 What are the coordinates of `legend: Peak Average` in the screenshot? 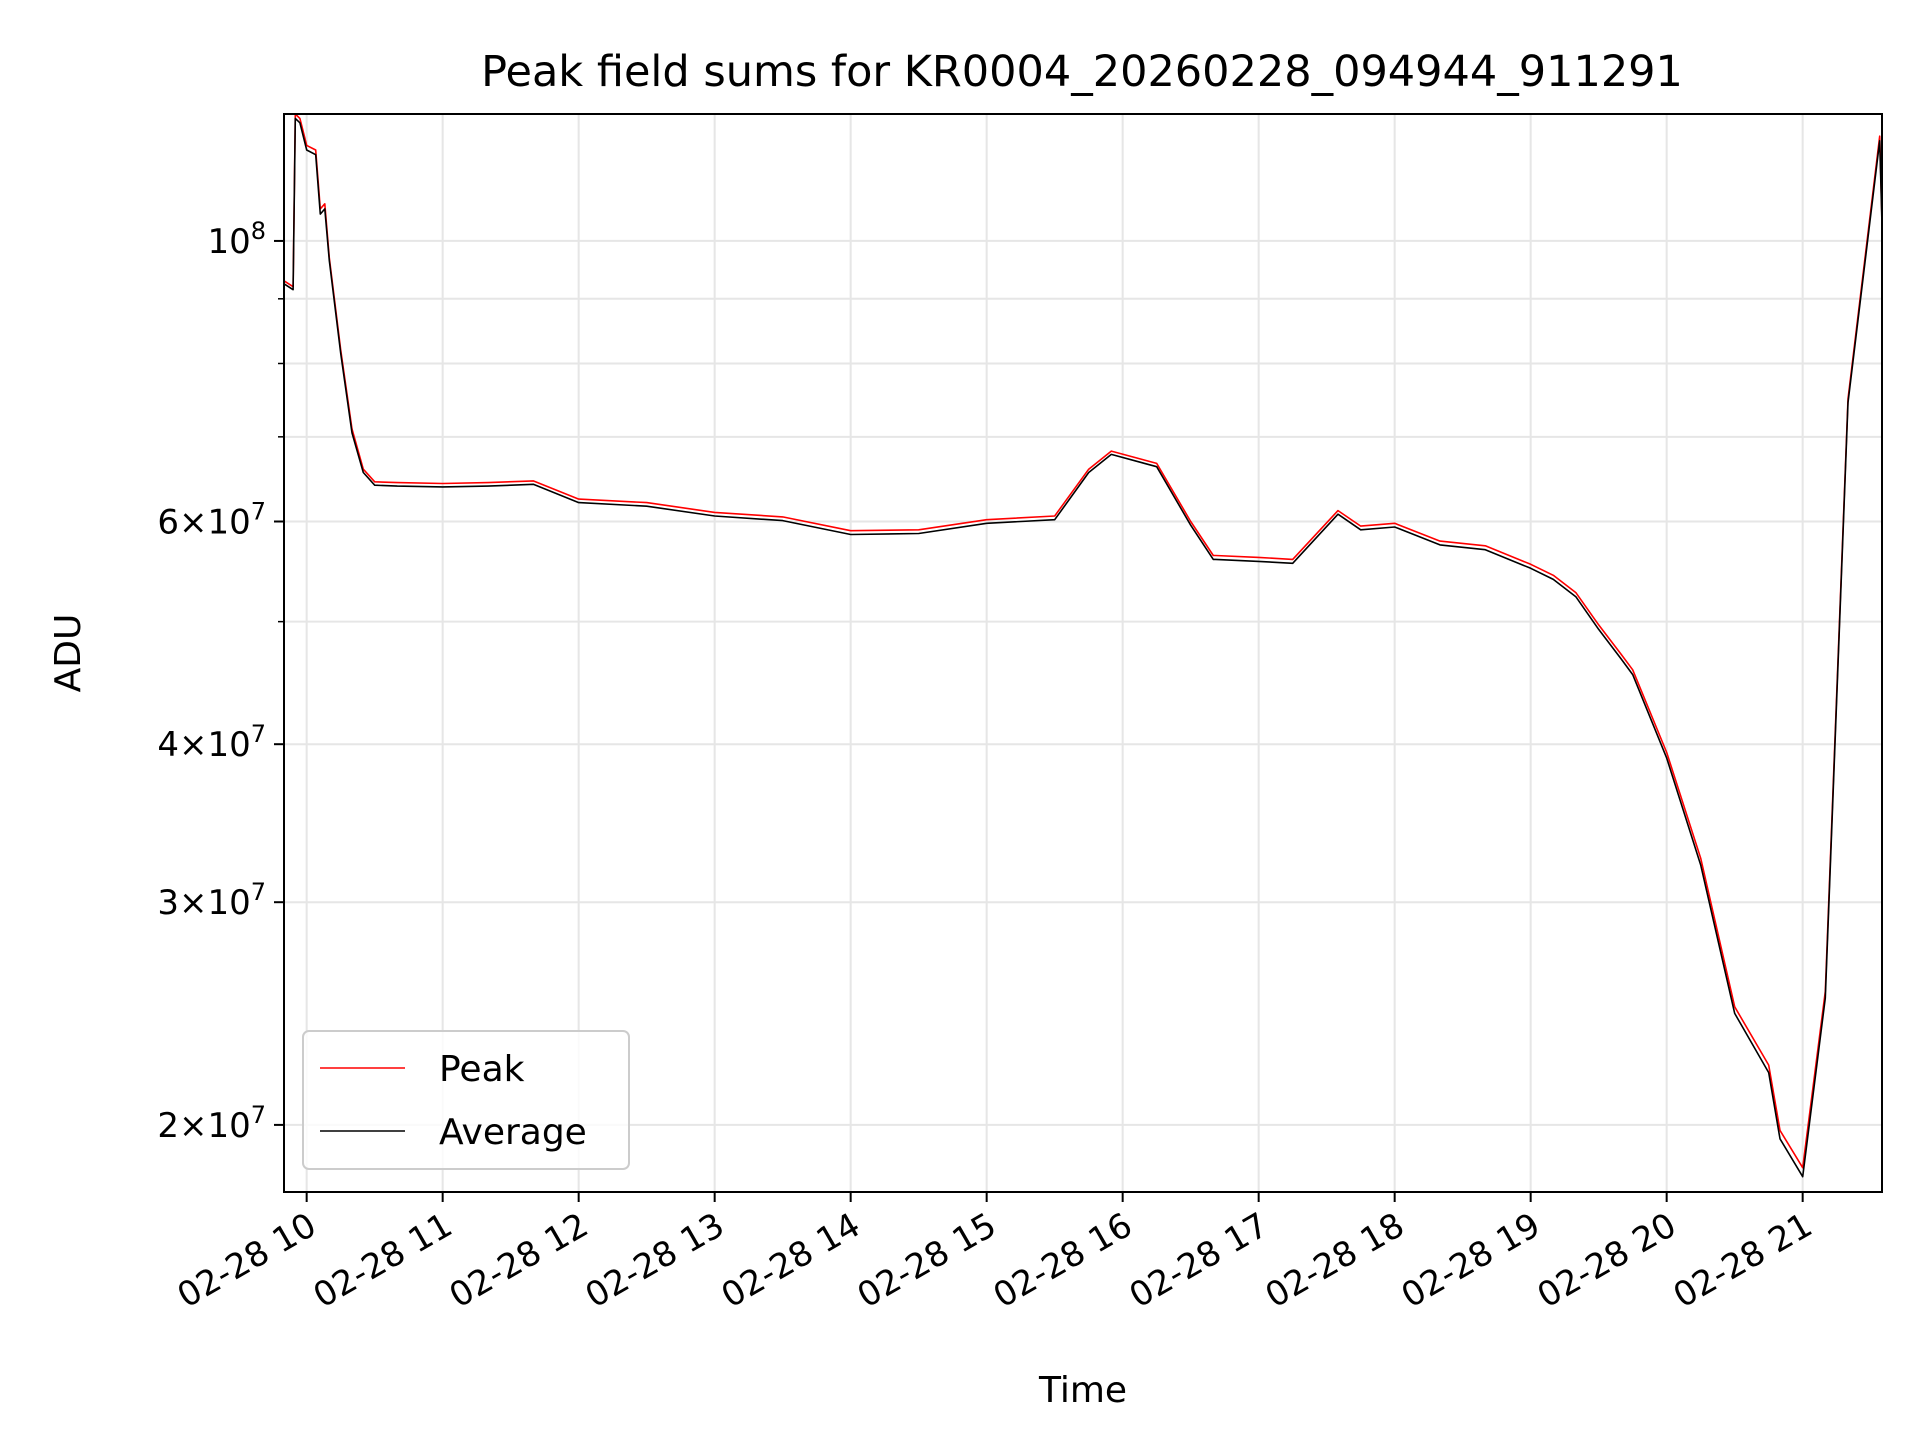 It's located at (466, 1100).